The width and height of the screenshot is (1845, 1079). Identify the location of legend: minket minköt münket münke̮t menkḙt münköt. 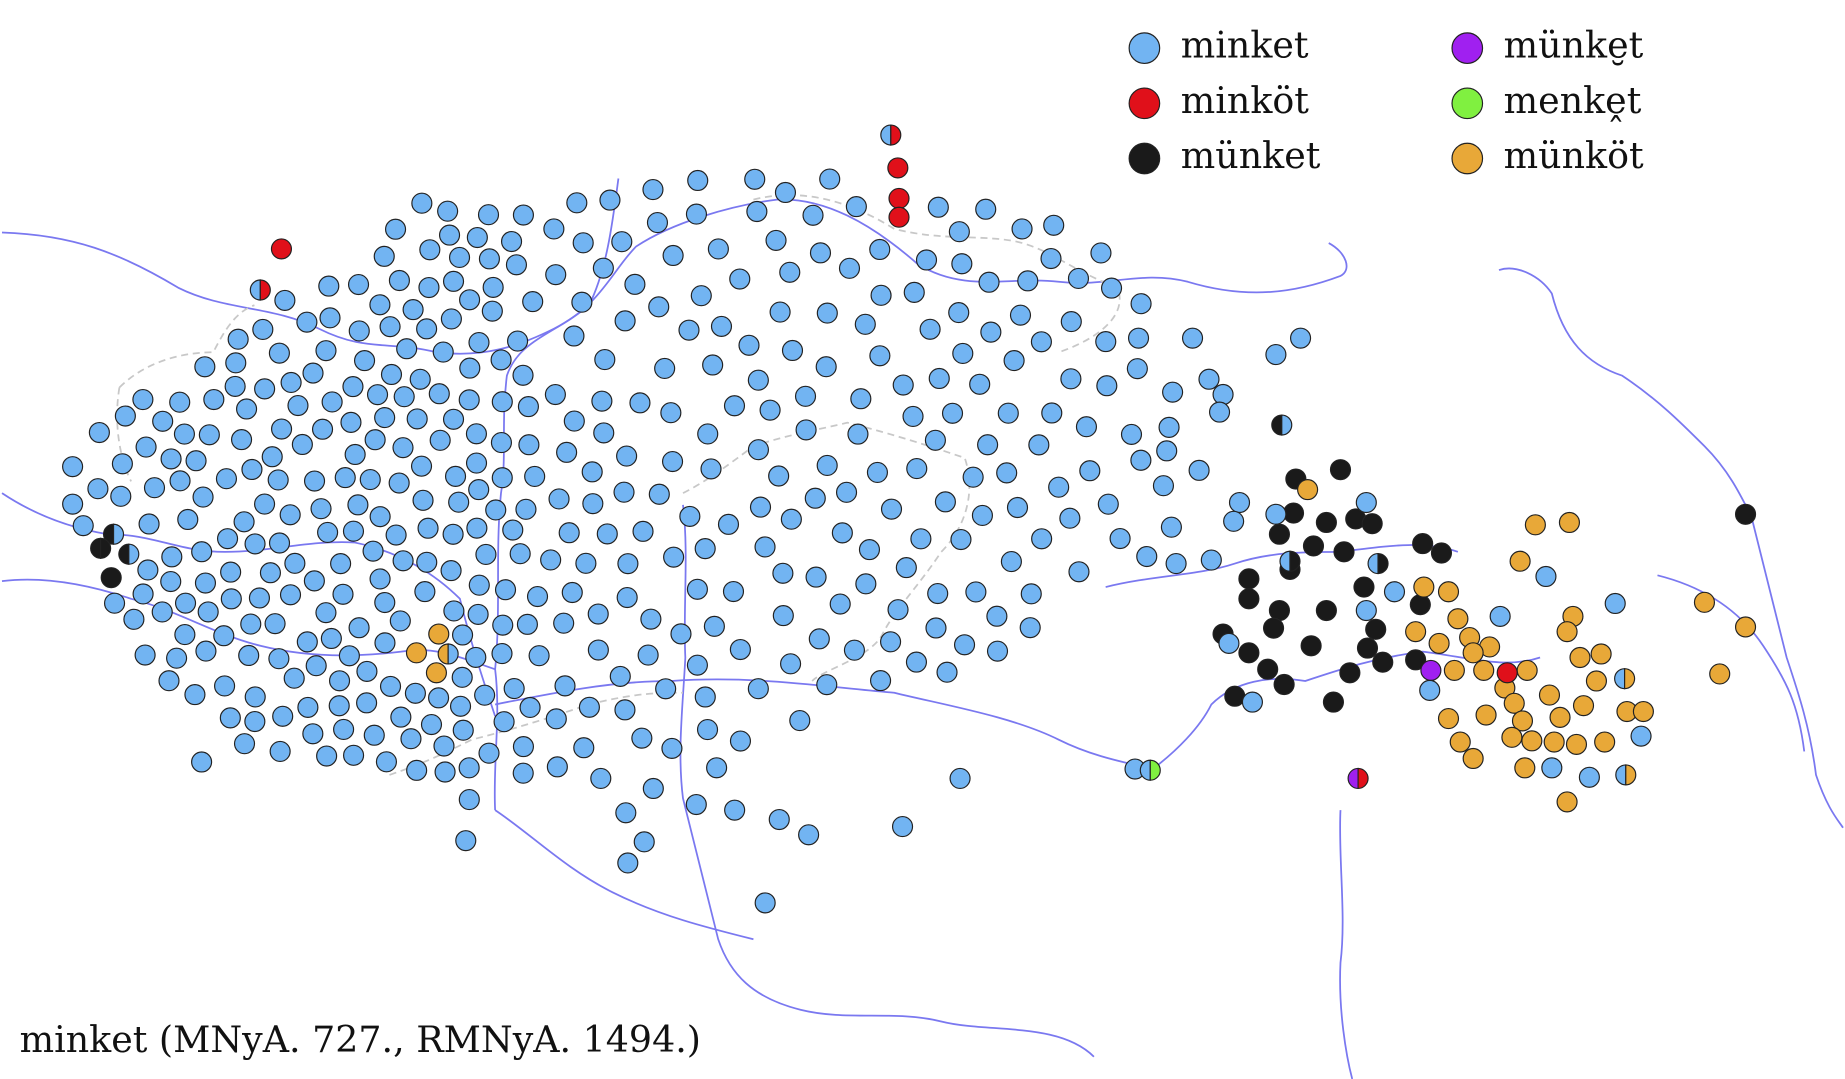
(1386, 100).